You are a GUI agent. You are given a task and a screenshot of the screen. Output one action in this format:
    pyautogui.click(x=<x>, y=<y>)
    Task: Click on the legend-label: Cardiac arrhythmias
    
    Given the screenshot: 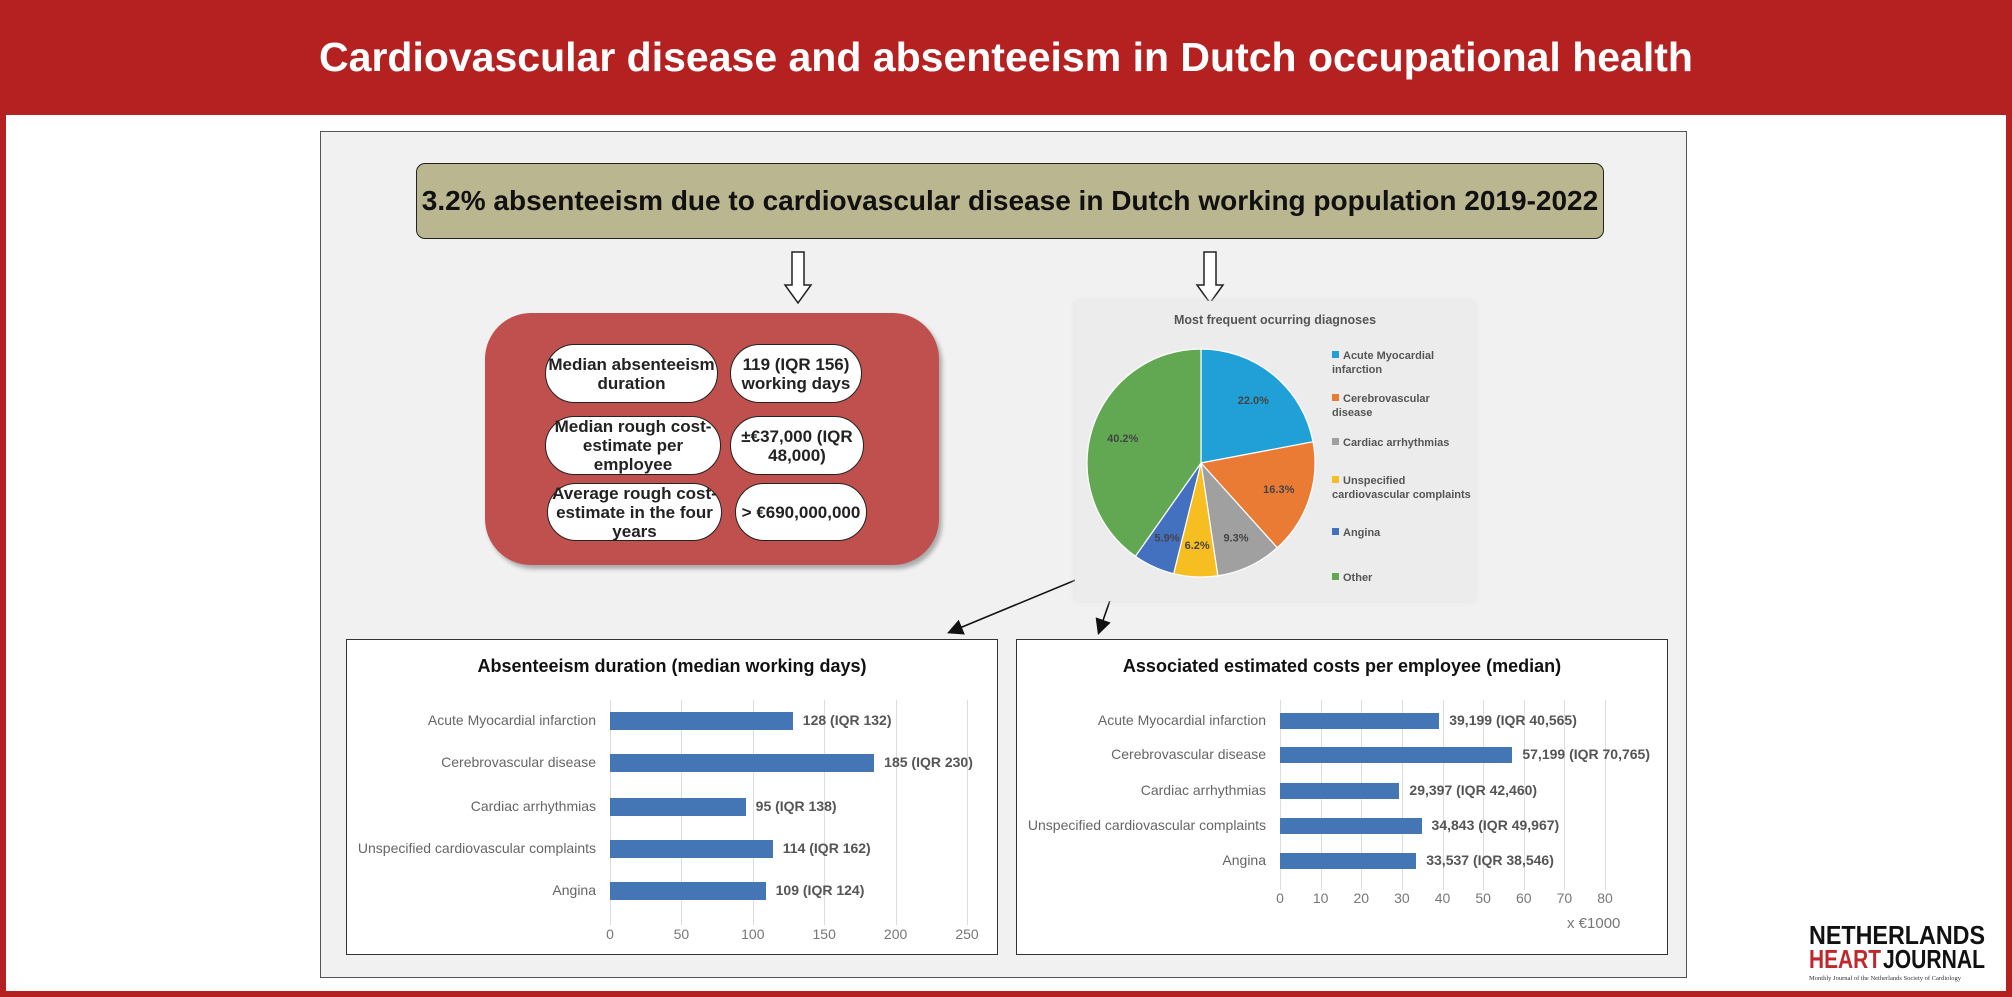 What is the action you would take?
    pyautogui.click(x=1396, y=443)
    